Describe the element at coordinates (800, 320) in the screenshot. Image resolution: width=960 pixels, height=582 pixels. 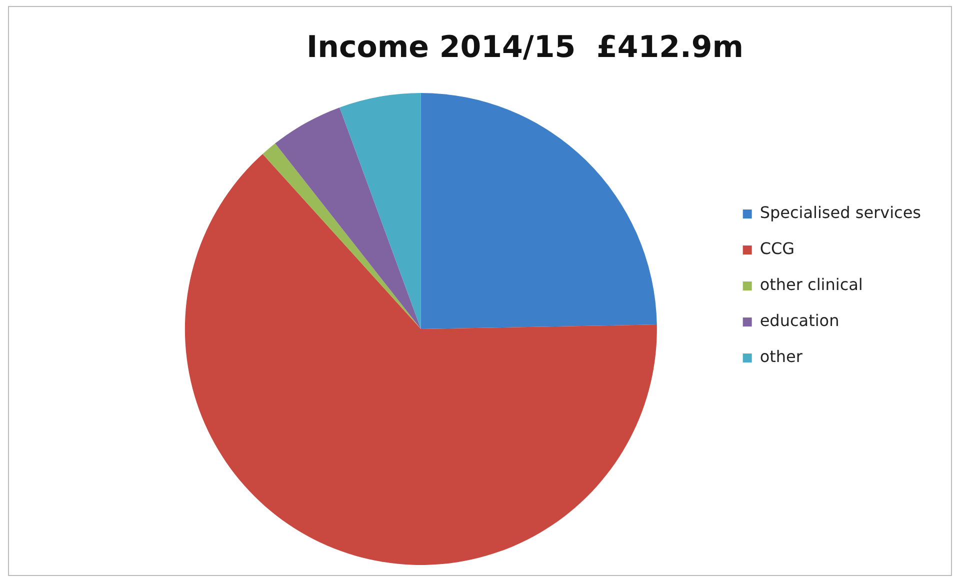
I see `legend-label: education` at that location.